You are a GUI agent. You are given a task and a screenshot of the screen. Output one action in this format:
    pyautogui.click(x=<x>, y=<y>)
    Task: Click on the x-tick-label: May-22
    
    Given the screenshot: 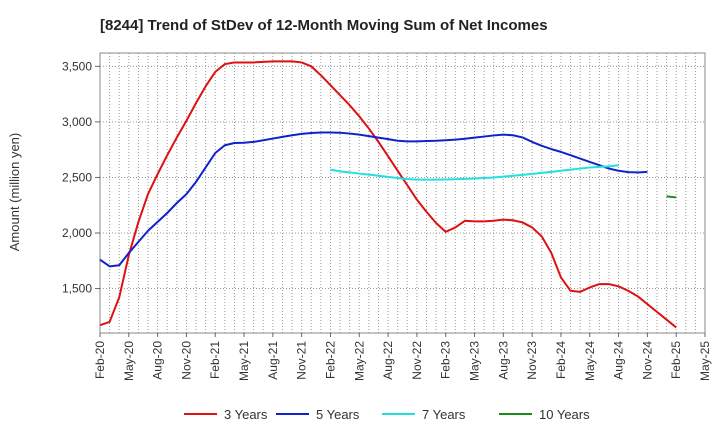 What is the action you would take?
    pyautogui.click(x=359, y=361)
    